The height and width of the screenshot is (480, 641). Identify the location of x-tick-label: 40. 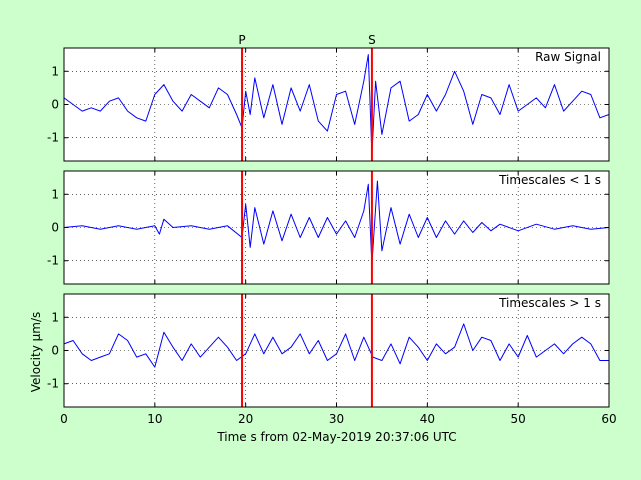
(427, 419).